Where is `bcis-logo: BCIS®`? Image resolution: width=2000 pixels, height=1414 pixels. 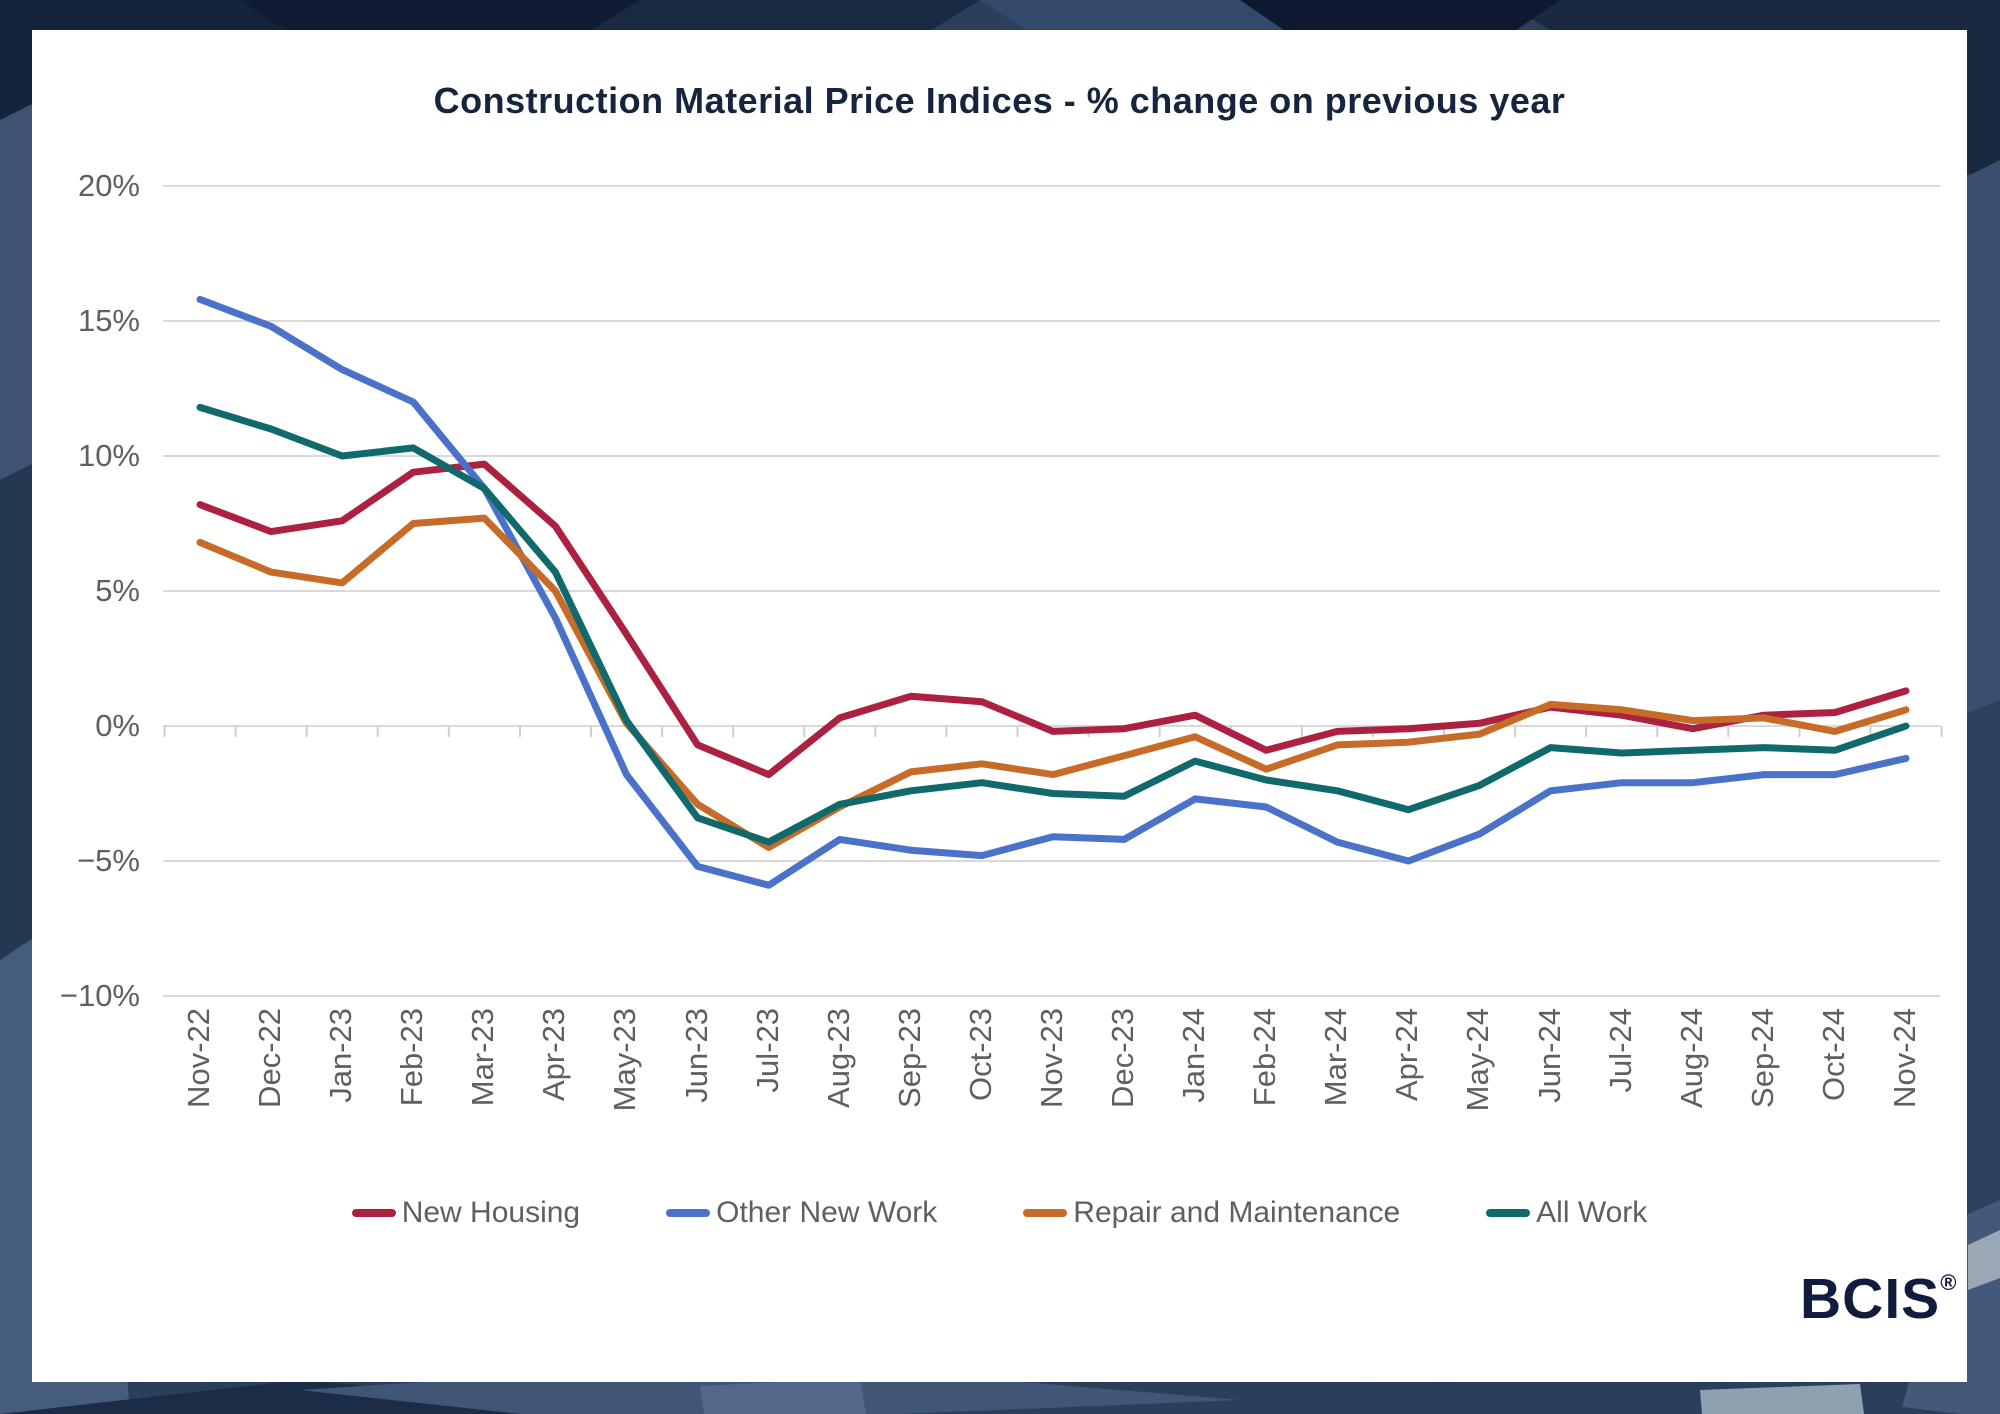
bcis-logo: BCIS® is located at coordinates (1878, 1299).